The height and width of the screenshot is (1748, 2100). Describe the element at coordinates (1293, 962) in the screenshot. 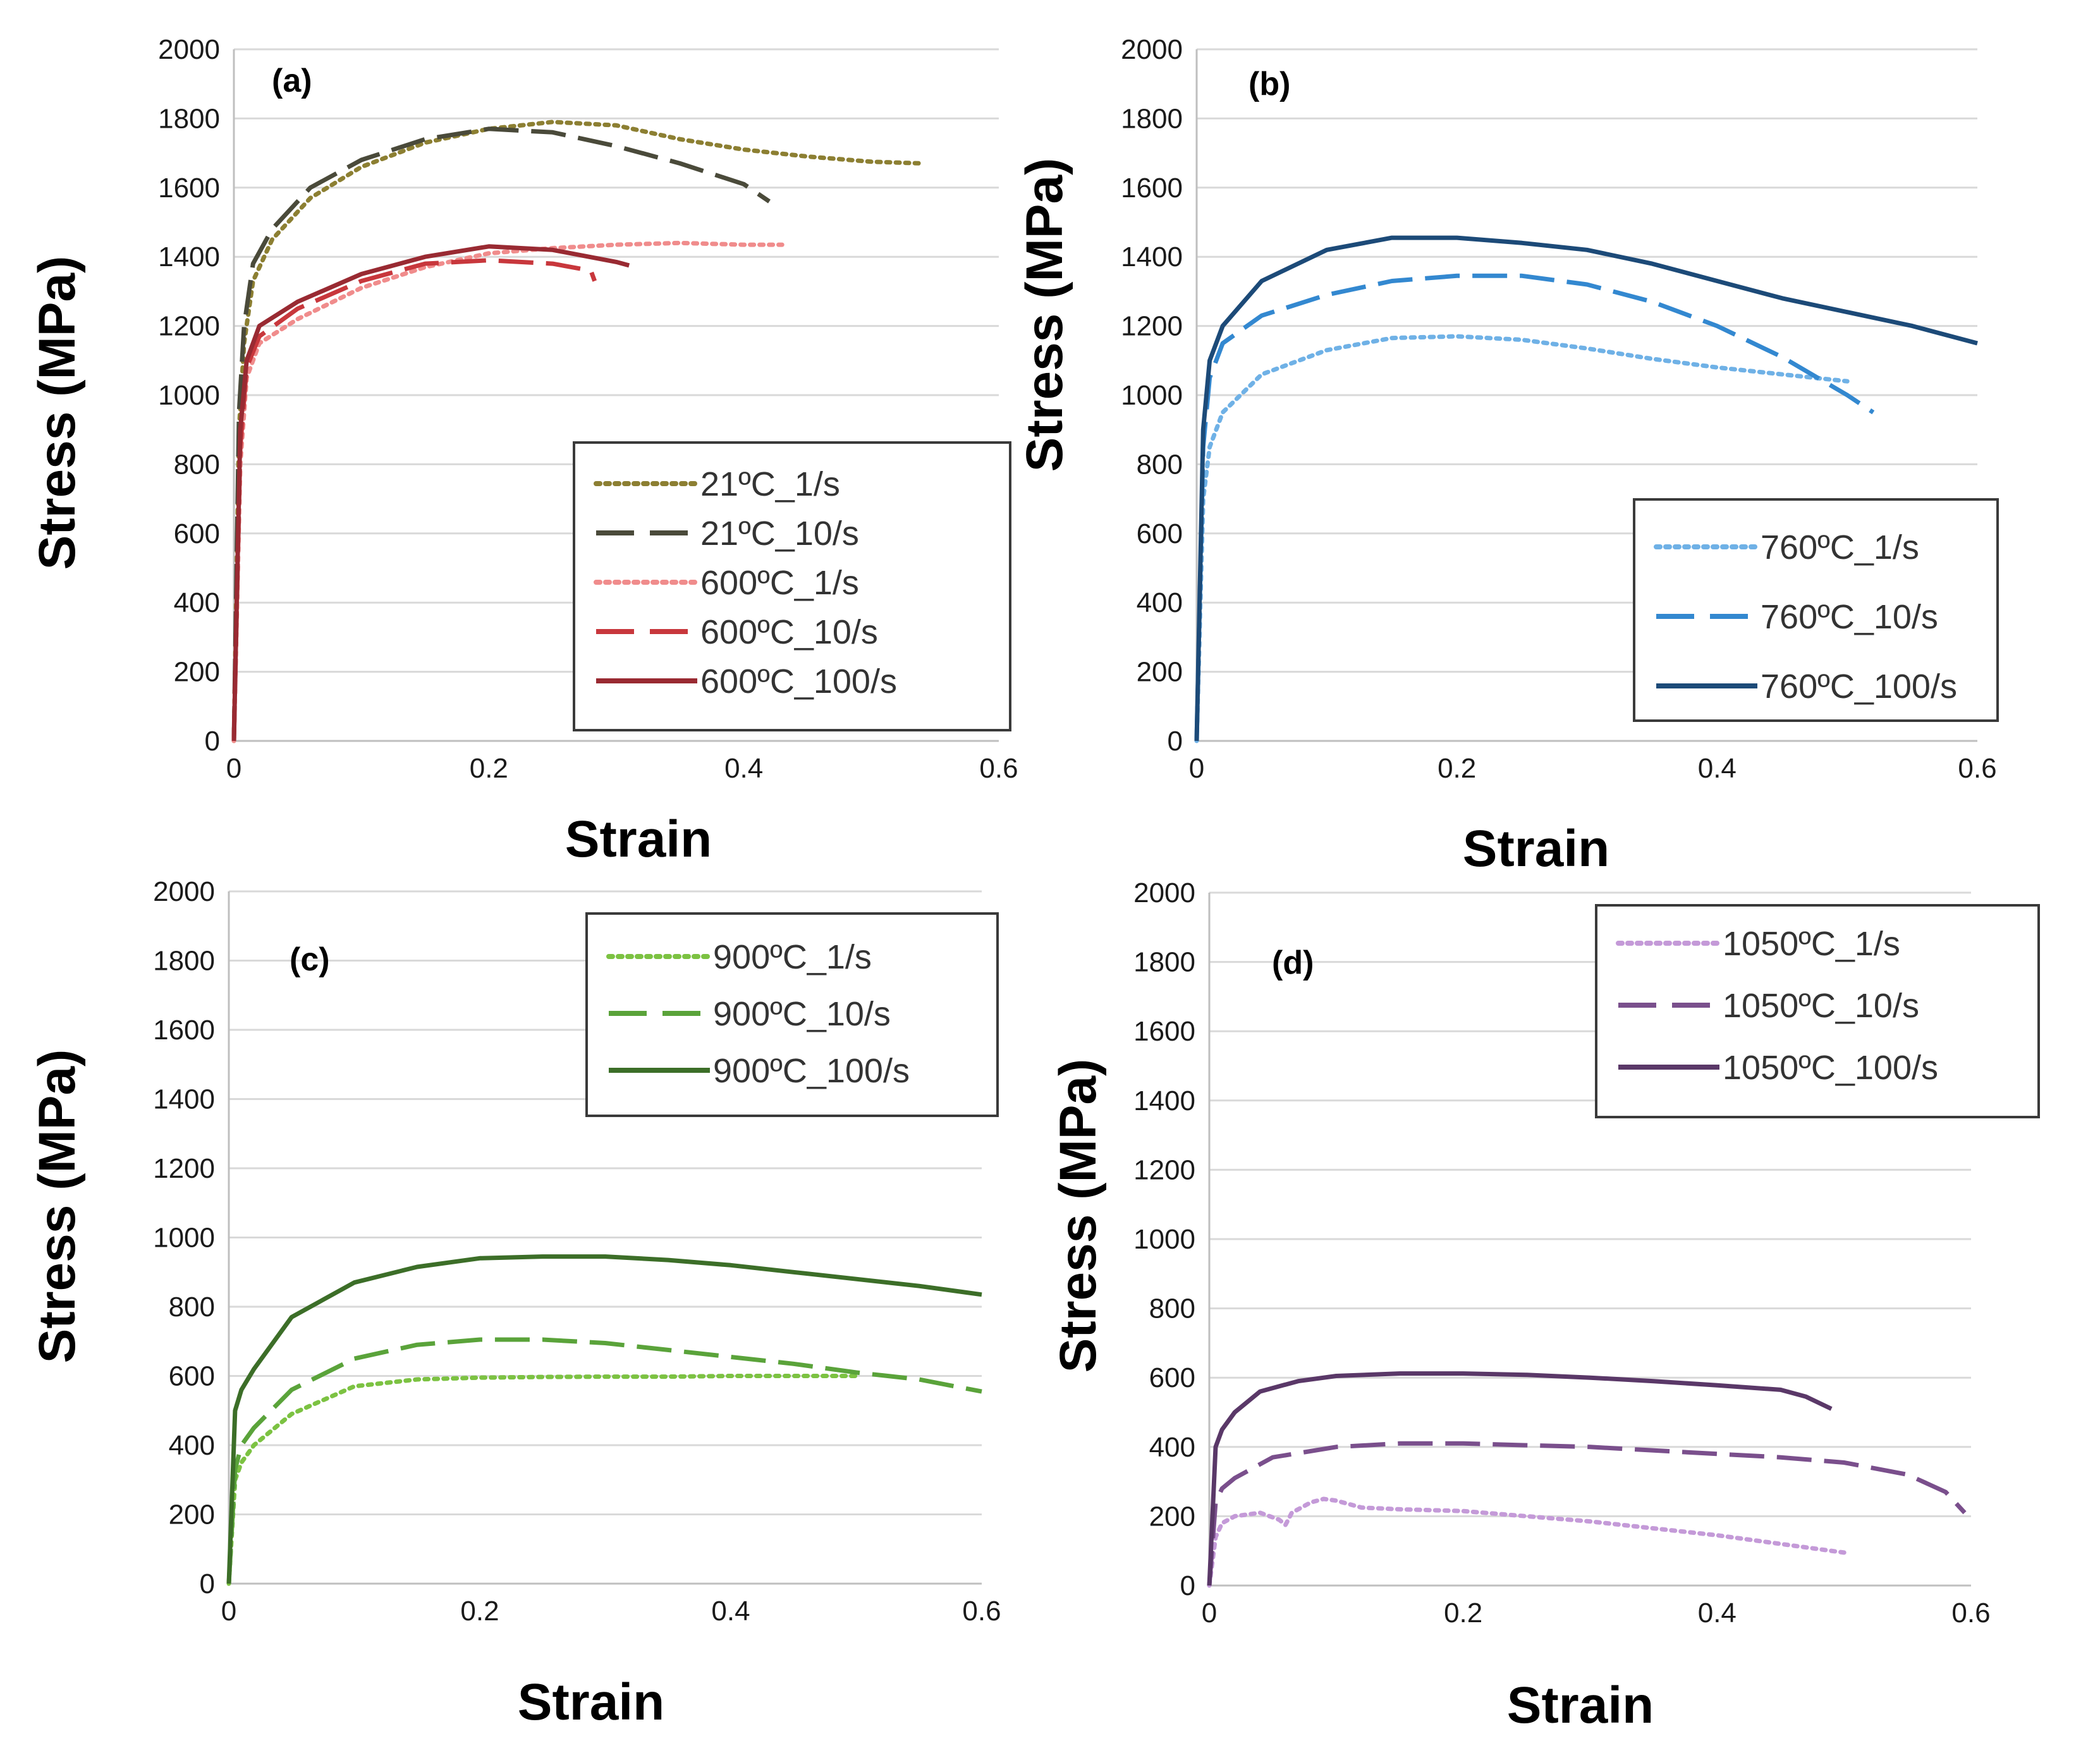

I see `panel-label: (d)` at that location.